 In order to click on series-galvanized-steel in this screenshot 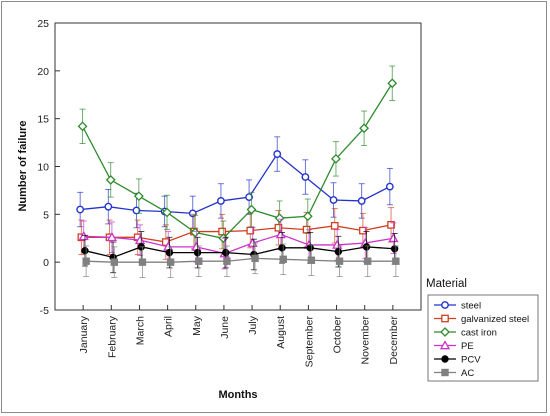, I will do `click(236, 233)`.